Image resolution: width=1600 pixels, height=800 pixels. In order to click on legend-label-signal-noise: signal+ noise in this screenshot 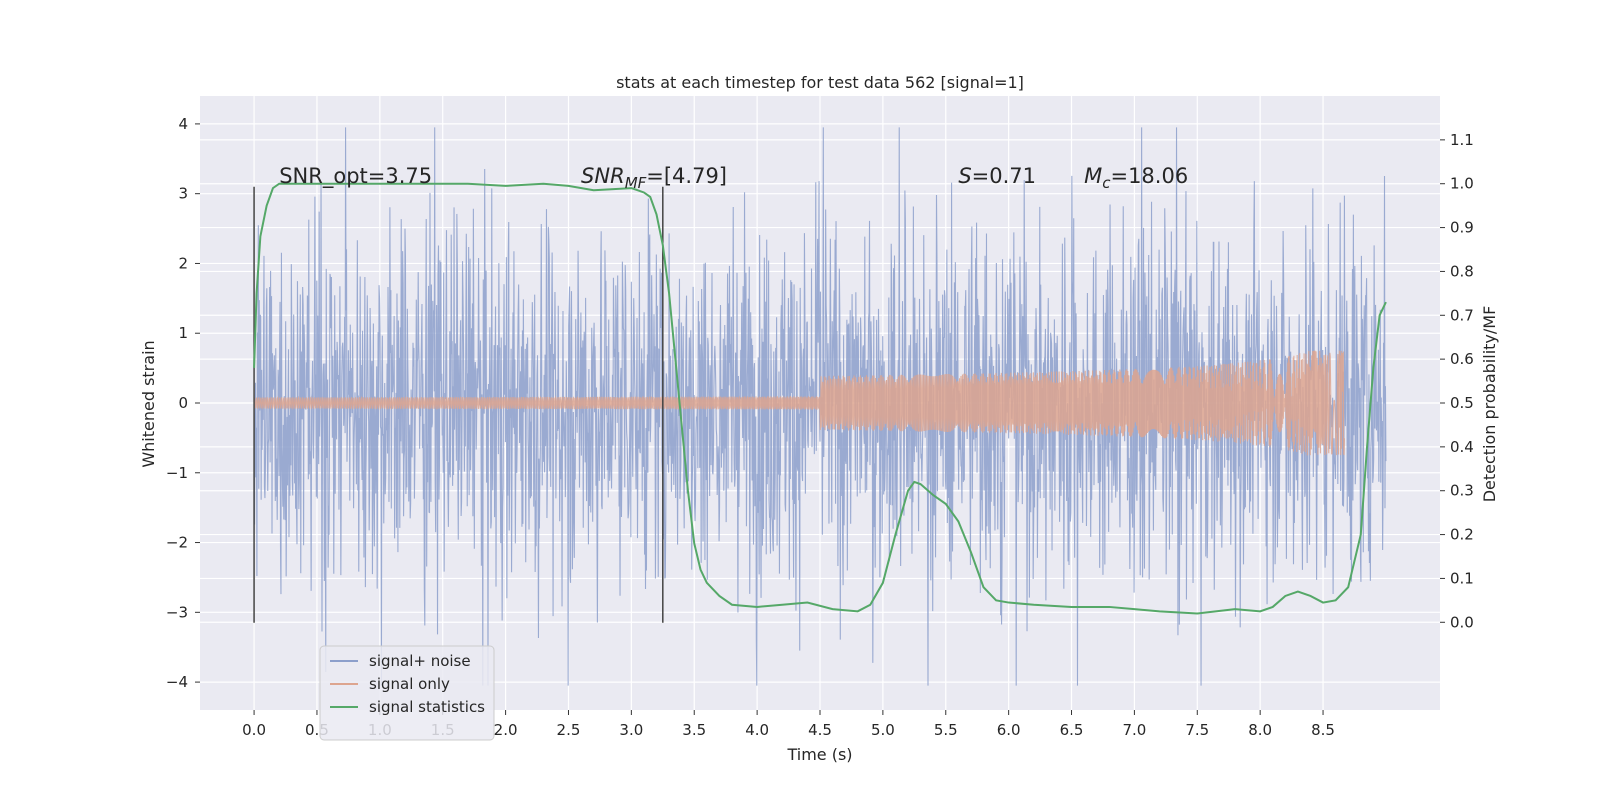, I will do `click(420, 661)`.